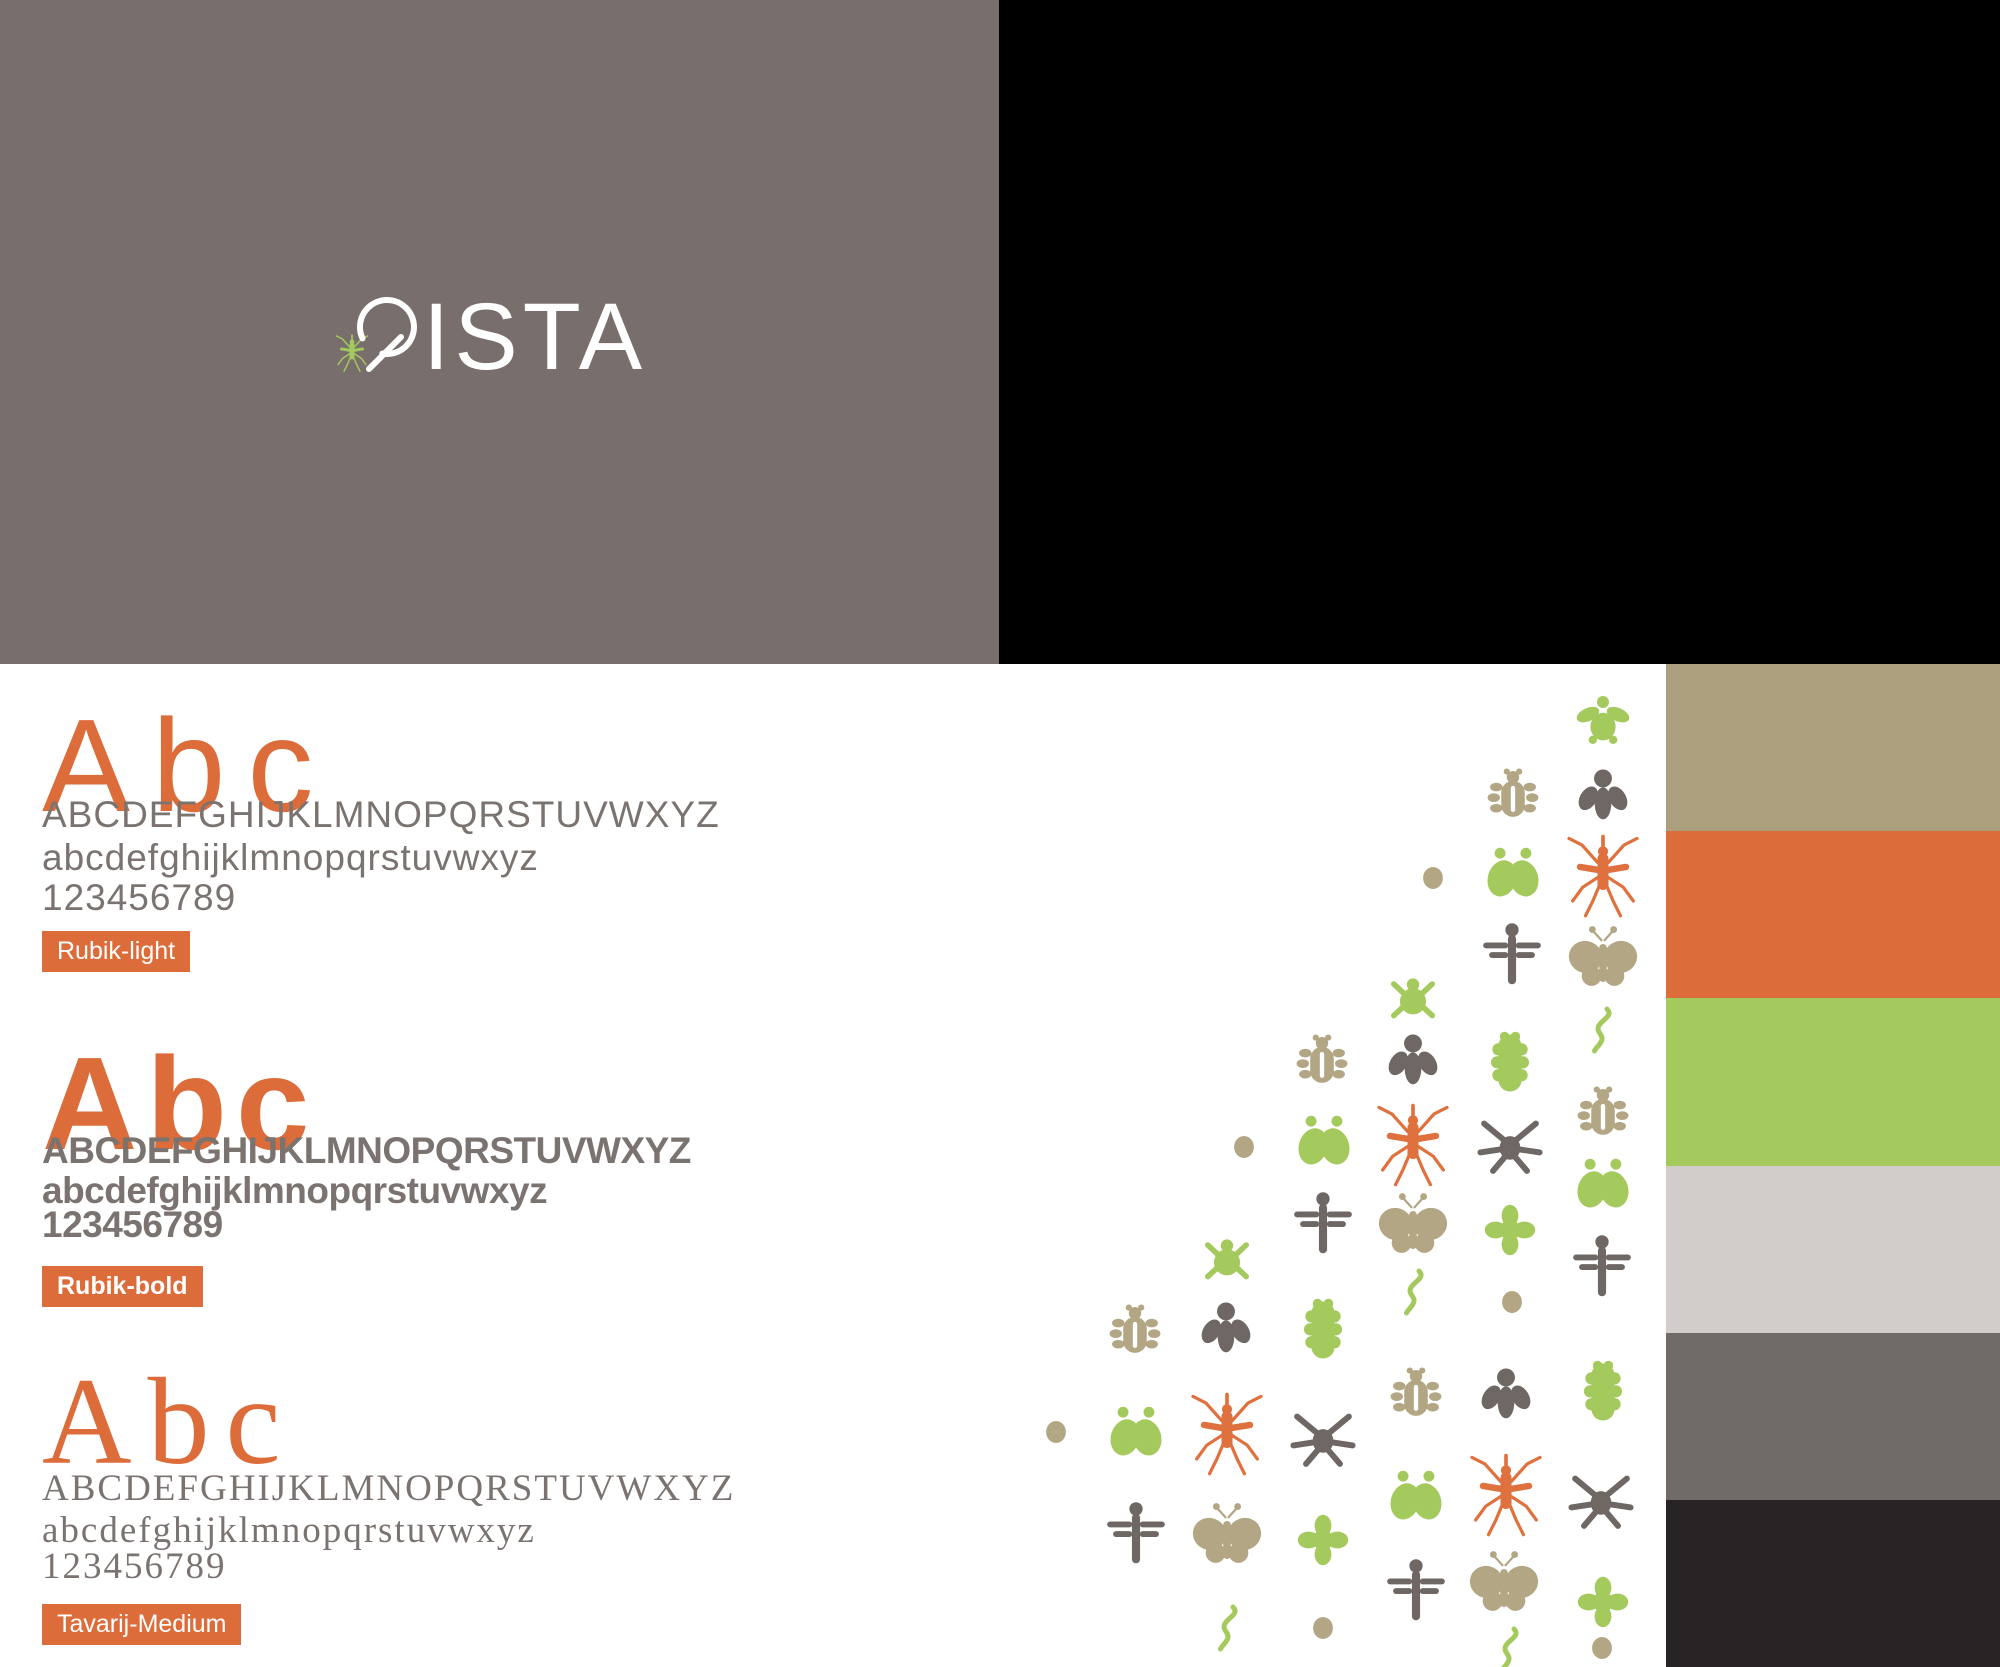 Image resolution: width=2000 pixels, height=1667 pixels. What do you see at coordinates (1833, 1082) in the screenshot?
I see `palette-swatch-green` at bounding box center [1833, 1082].